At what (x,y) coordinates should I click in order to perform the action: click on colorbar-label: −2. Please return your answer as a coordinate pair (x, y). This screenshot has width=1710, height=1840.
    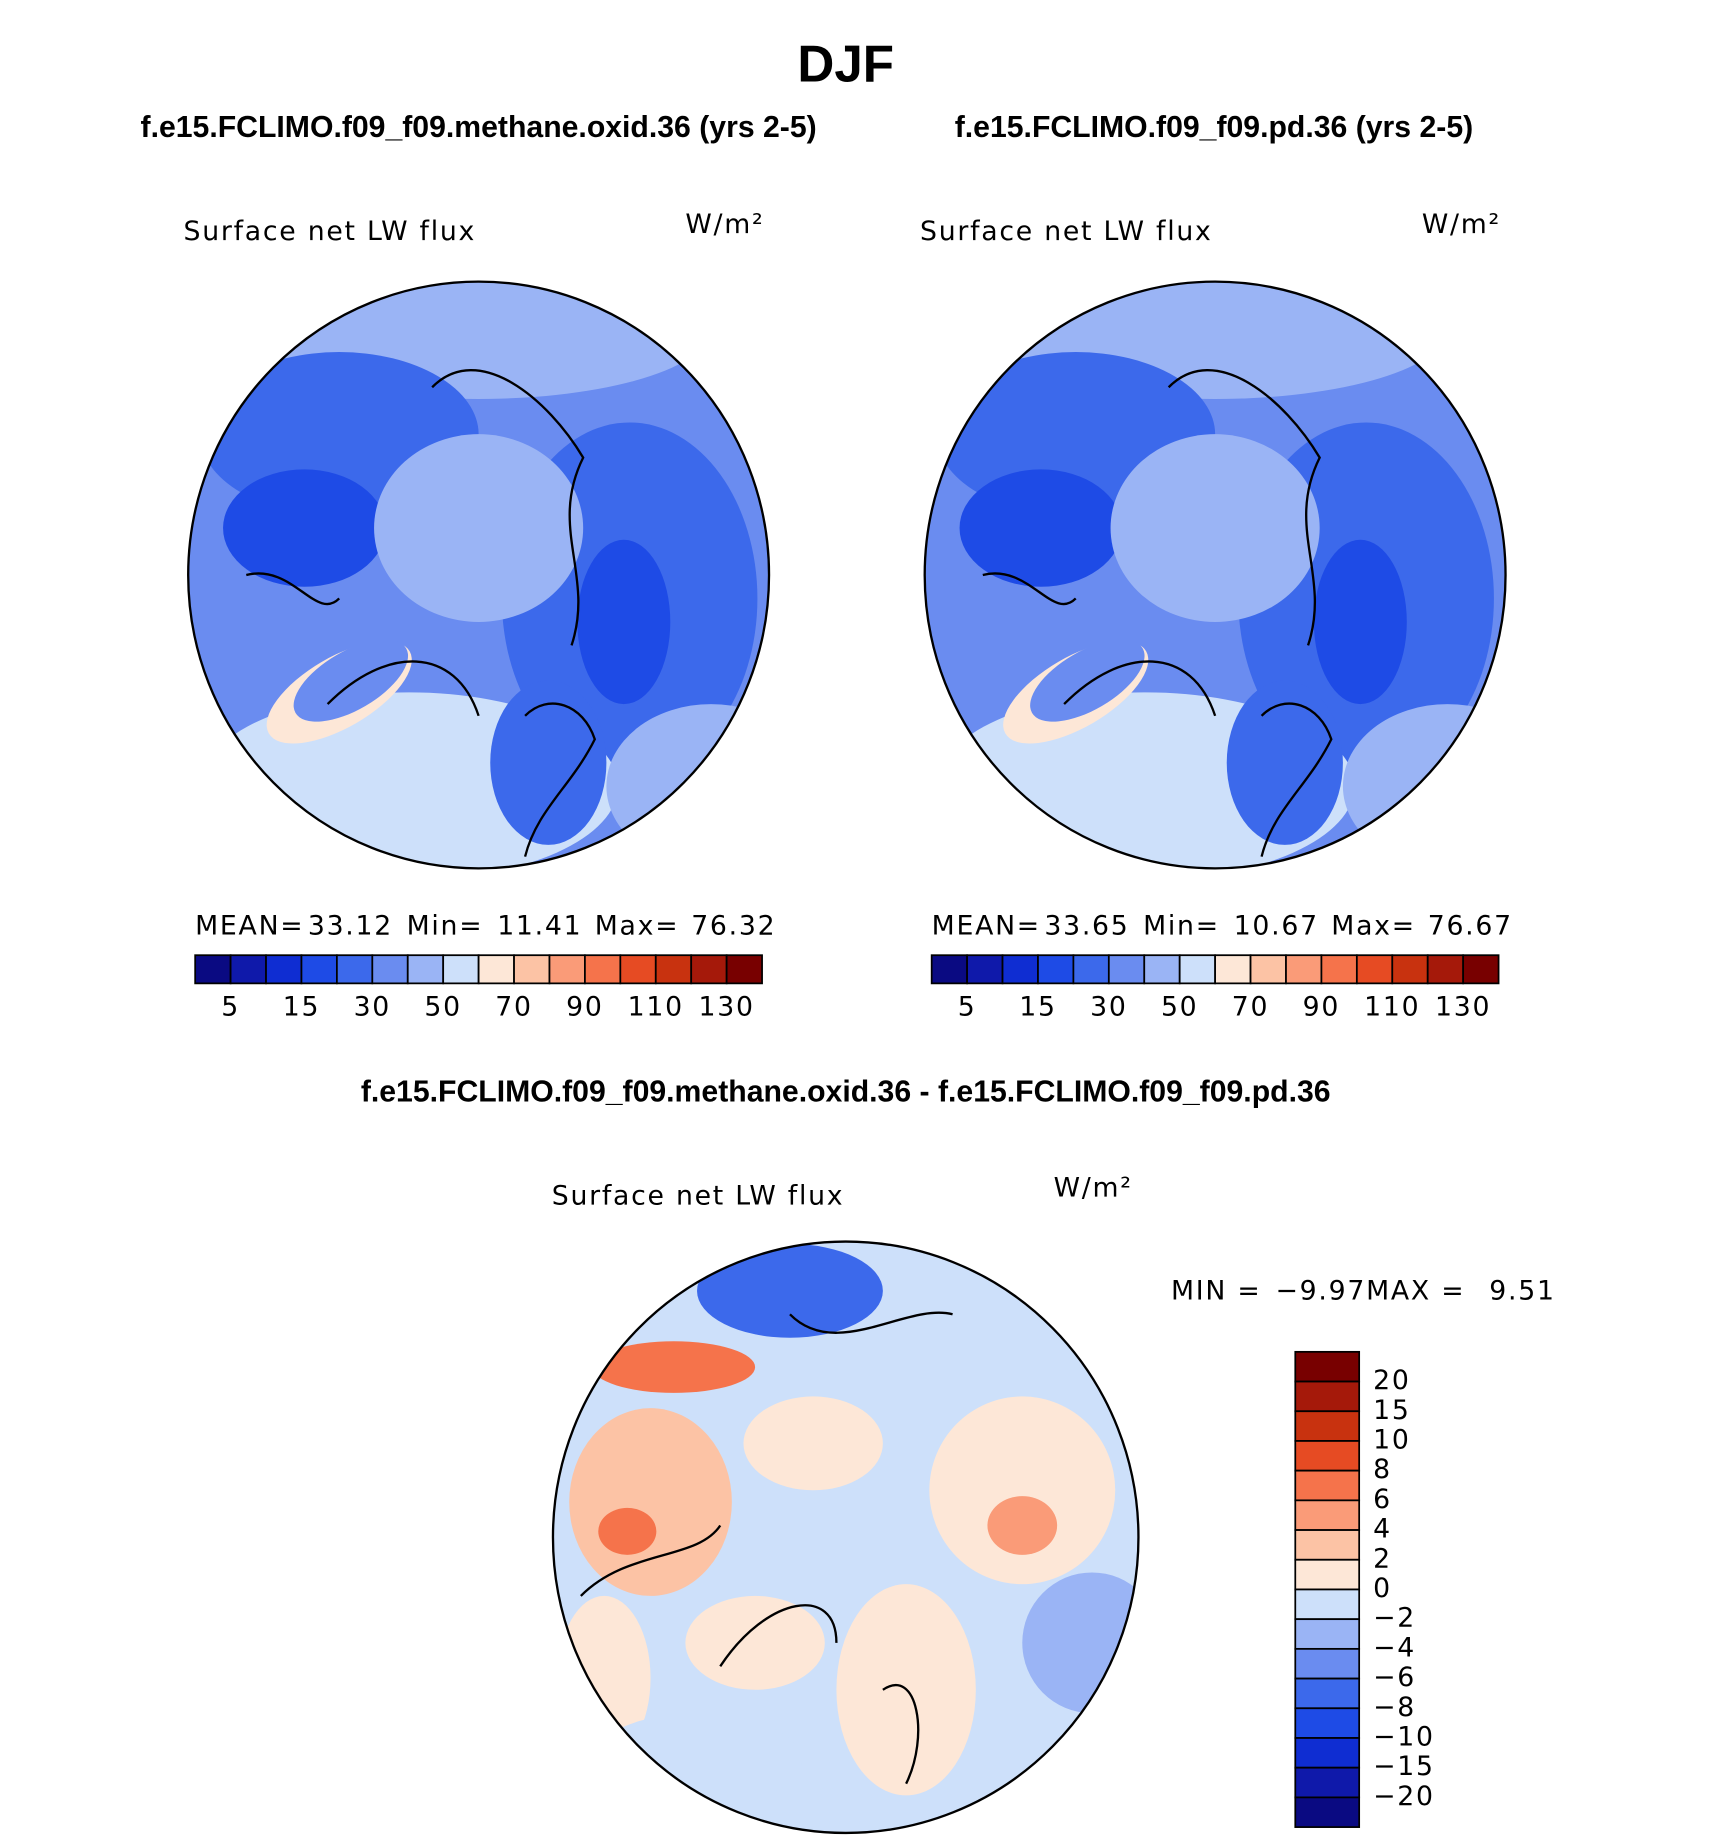
    Looking at the image, I should click on (1394, 1618).